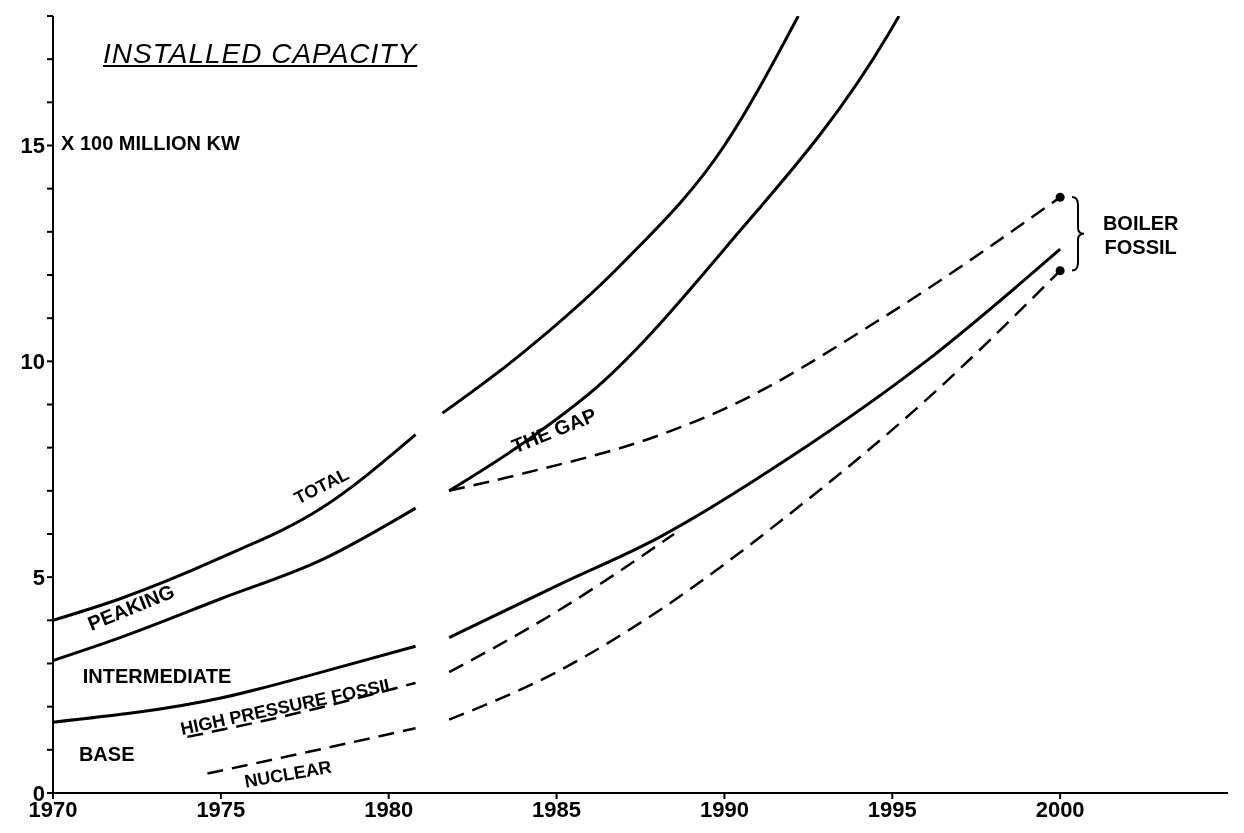  I want to click on annotation: BOILER FOSSIL, so click(1141, 234).